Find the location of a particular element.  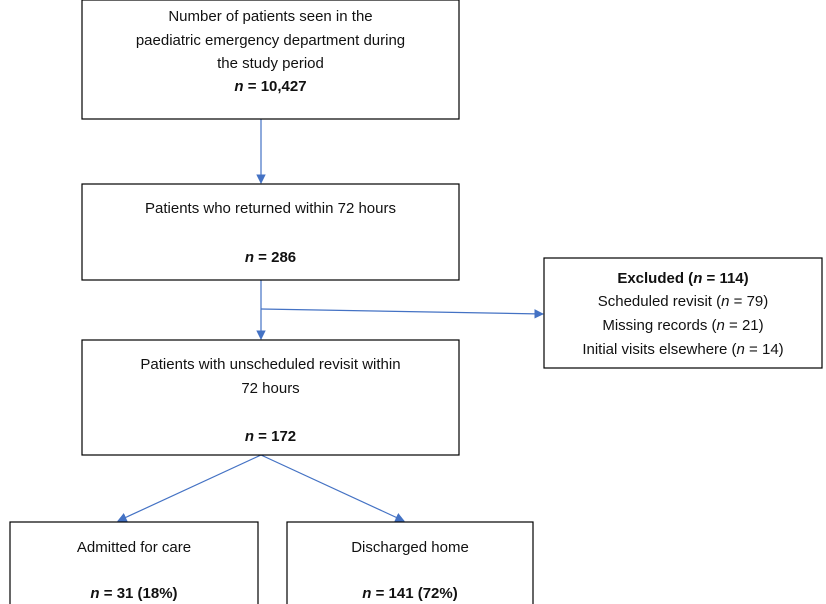

box-text: paediatric emergency department during is located at coordinates (270, 40).